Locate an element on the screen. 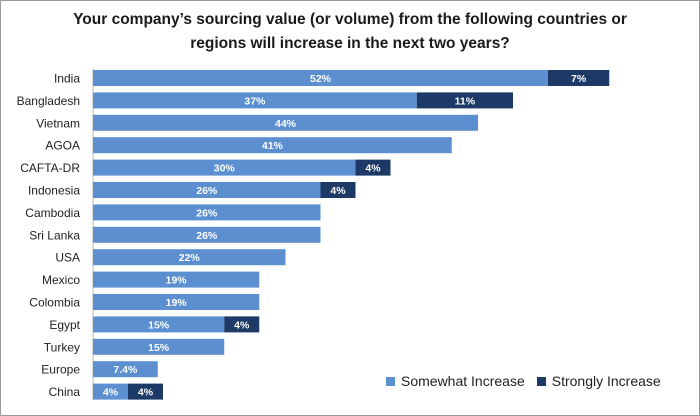  data-label: 7% is located at coordinates (579, 79).